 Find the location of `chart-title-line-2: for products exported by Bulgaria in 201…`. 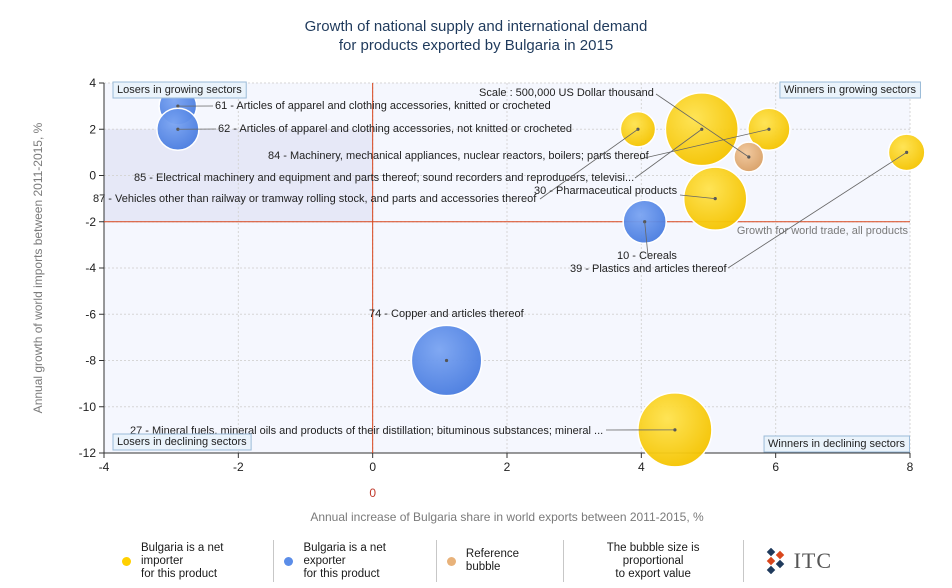

chart-title-line-2: for products exported by Bulgaria in 201… is located at coordinates (476, 45).